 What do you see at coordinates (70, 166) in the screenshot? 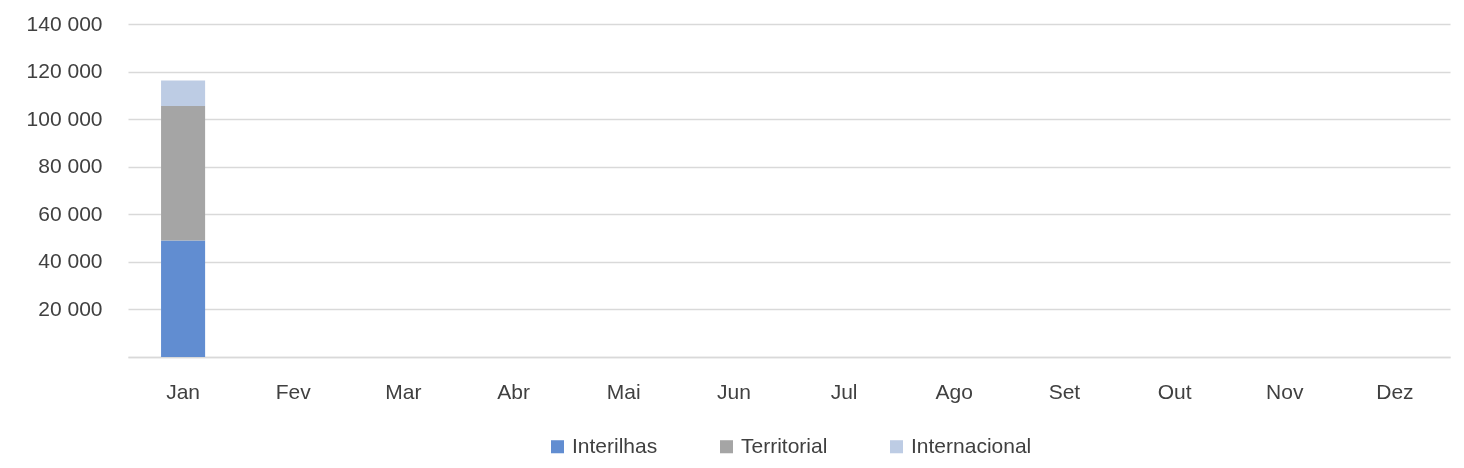
I see `y-tick-label: 80 000` at bounding box center [70, 166].